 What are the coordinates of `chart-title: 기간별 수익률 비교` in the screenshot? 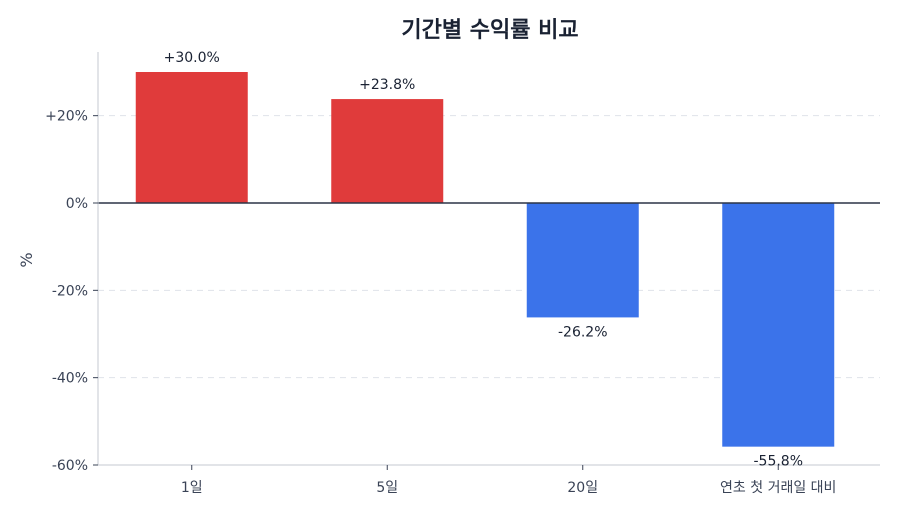 It's located at (489, 30).